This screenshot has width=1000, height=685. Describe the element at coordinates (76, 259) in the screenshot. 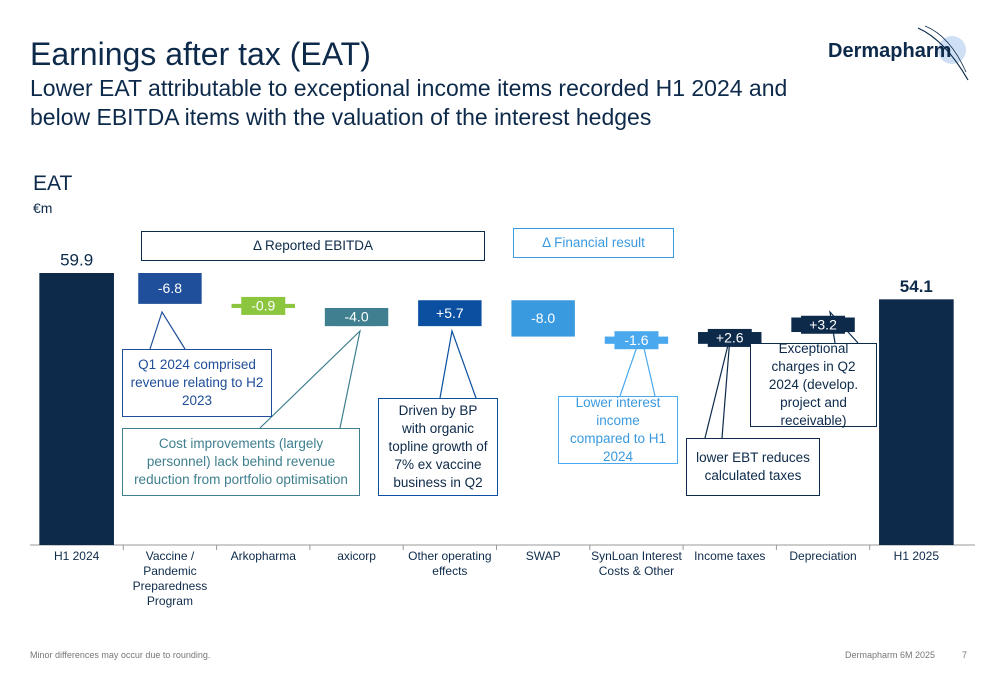

I see `value-label: 59.9` at that location.